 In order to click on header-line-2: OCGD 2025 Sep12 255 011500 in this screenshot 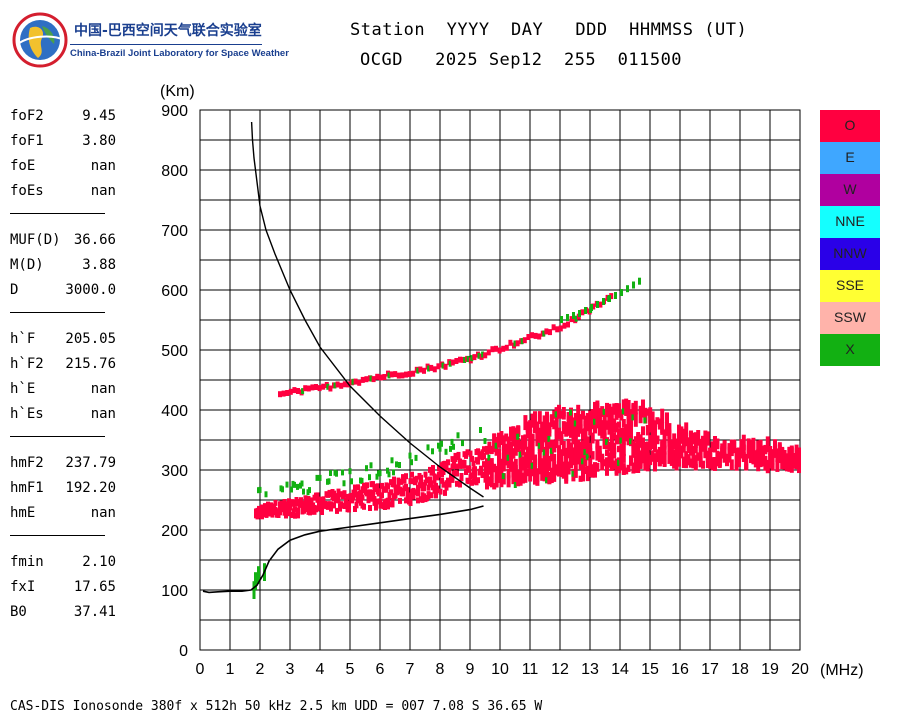, I will do `click(521, 60)`.